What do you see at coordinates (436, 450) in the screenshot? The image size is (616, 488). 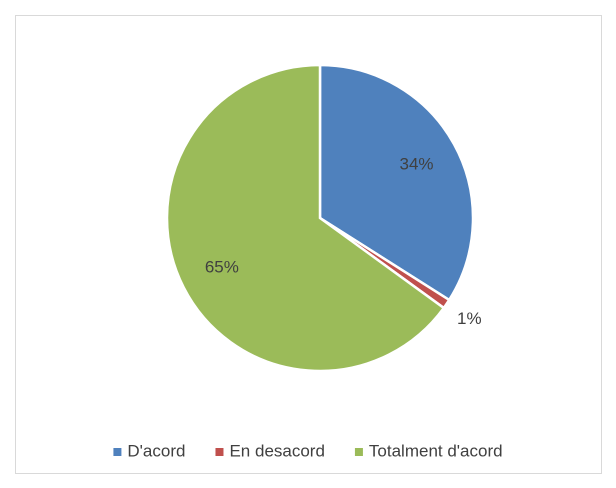 I see `legend-label: Totalment d'acord` at bounding box center [436, 450].